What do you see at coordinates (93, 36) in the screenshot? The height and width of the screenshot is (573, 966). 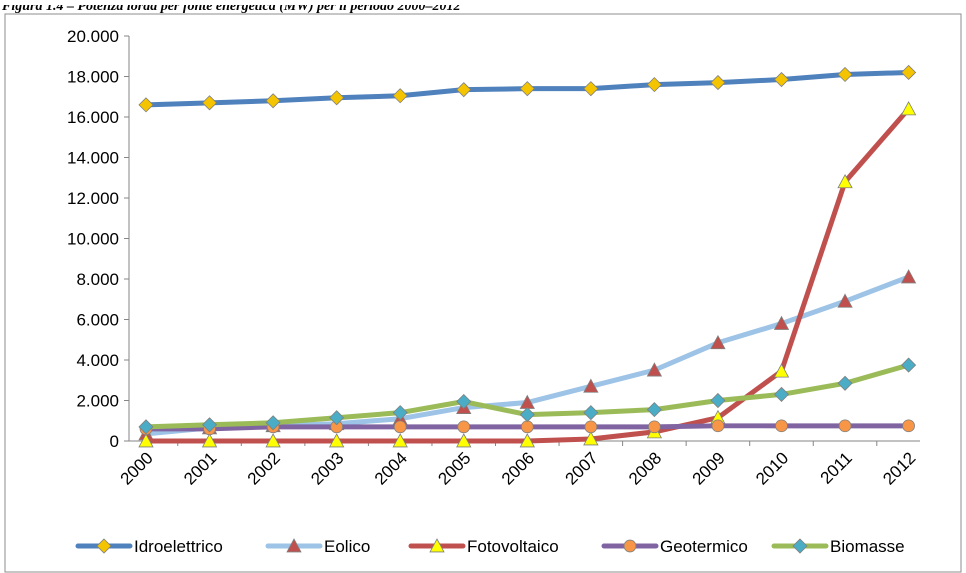 I see `y-tick-label: 20.000` at bounding box center [93, 36].